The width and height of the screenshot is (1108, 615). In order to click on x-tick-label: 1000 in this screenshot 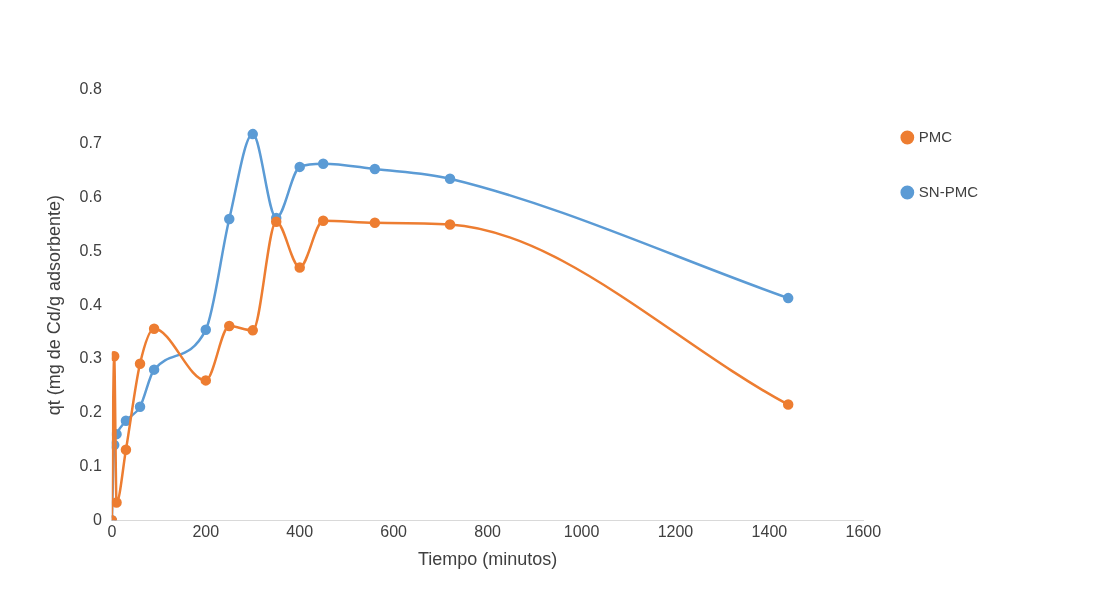, I will do `click(581, 532)`.